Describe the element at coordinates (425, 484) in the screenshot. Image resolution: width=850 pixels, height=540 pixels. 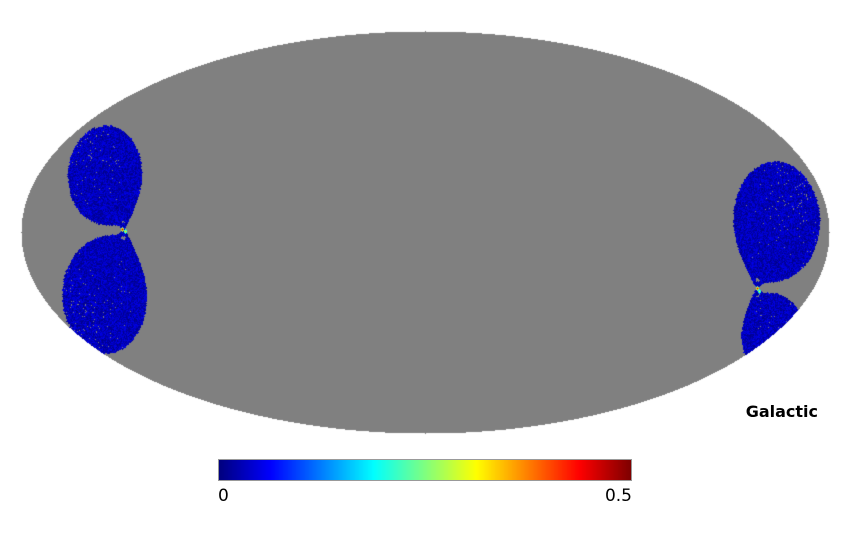
I see `colorbar: 0 0.5` at that location.